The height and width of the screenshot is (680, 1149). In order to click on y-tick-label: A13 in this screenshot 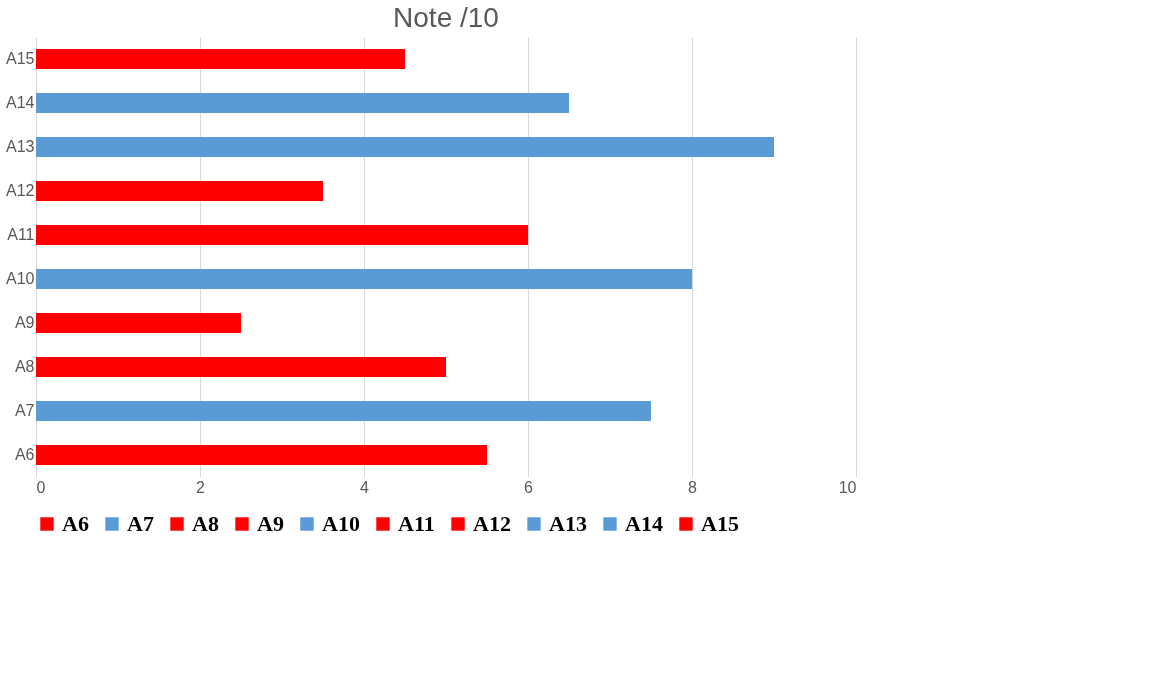, I will do `click(20, 146)`.